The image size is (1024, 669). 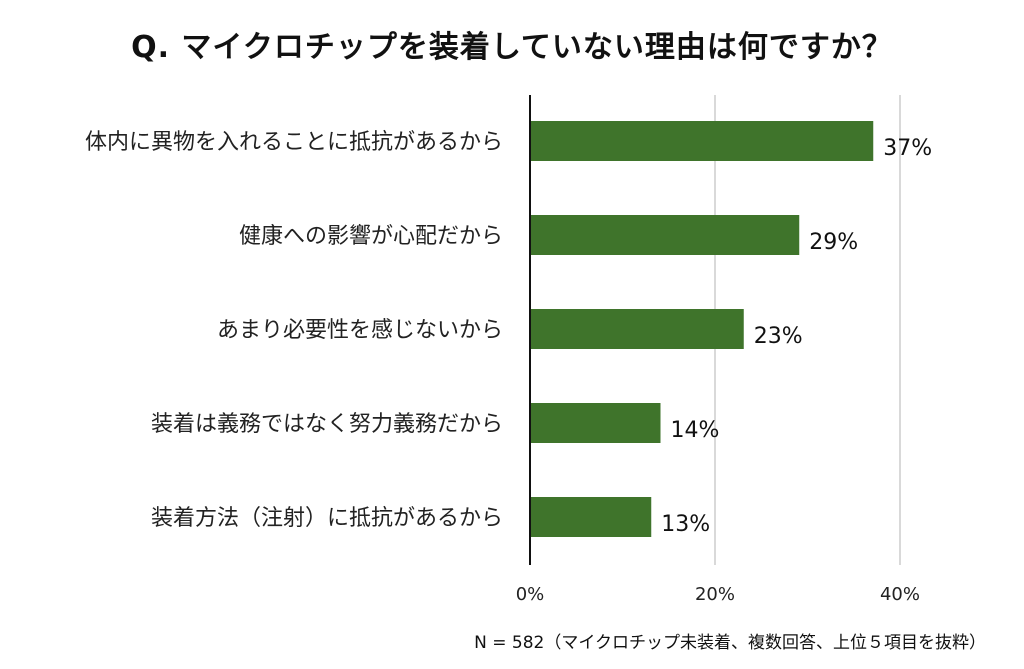 I want to click on category-label: 装着は義務ではなく努力義務だから, so click(x=327, y=424).